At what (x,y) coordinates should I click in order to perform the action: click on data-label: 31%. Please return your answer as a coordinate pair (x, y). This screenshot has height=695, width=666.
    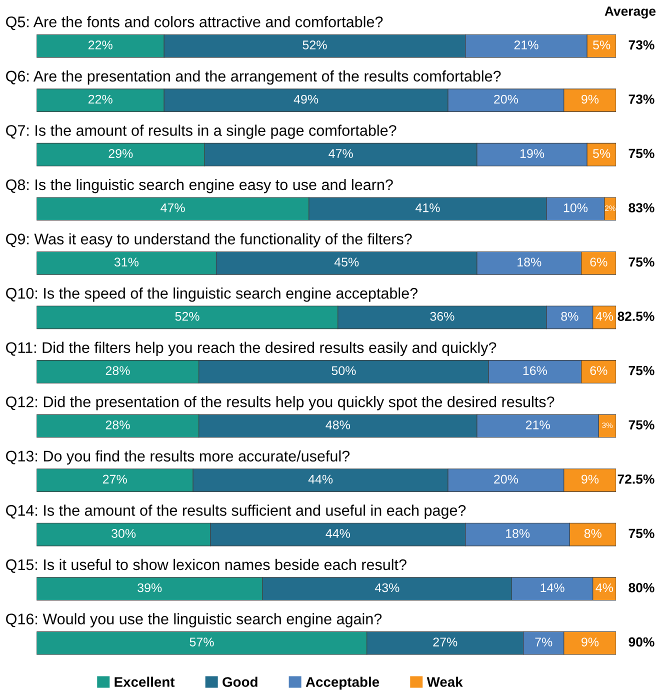
    Looking at the image, I should click on (126, 262).